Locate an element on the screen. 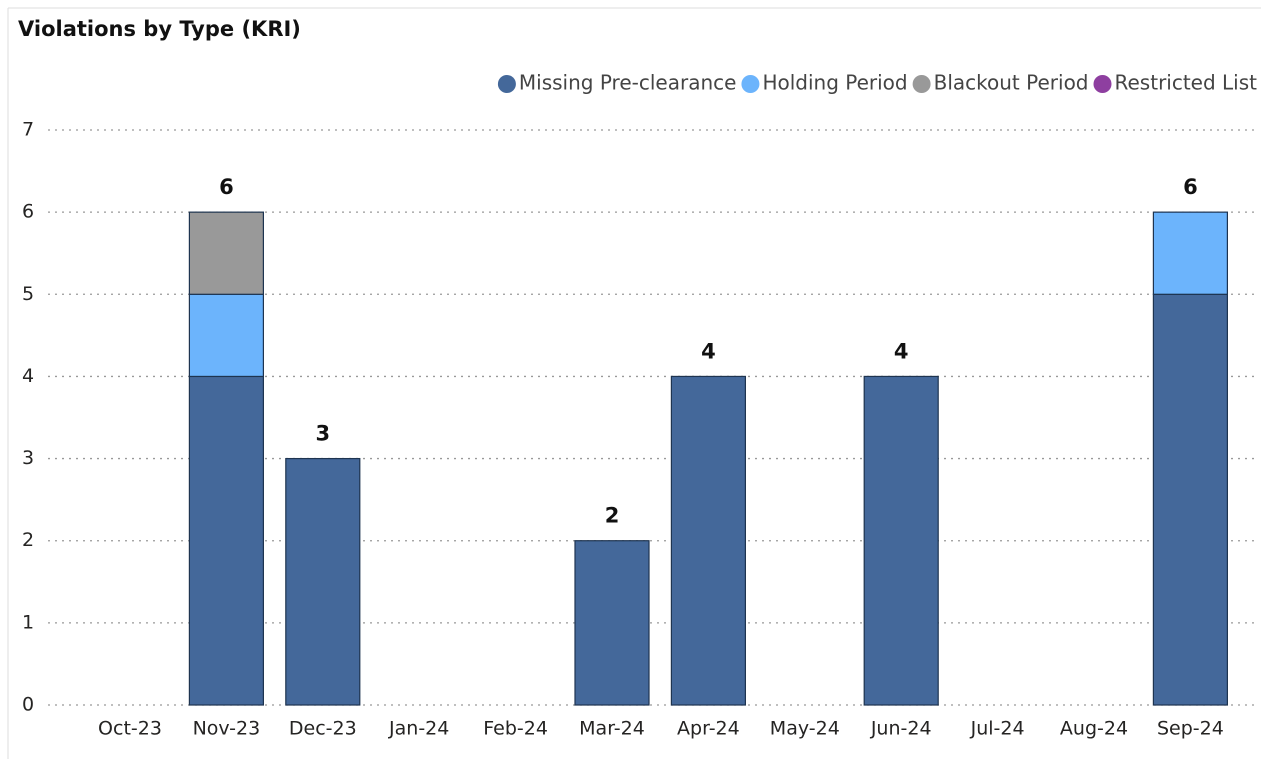 This screenshot has height=759, width=1261. y-tick-label: 2 is located at coordinates (28, 540).